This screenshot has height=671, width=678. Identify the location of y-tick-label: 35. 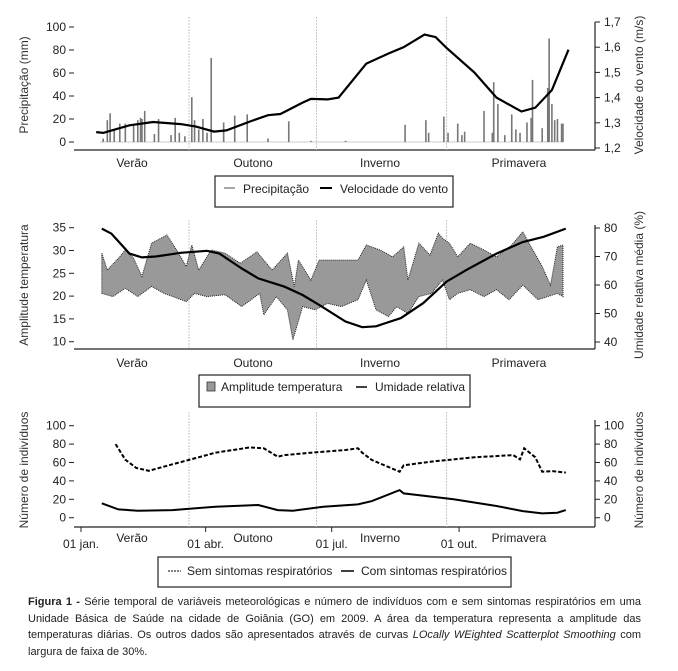
(60, 228).